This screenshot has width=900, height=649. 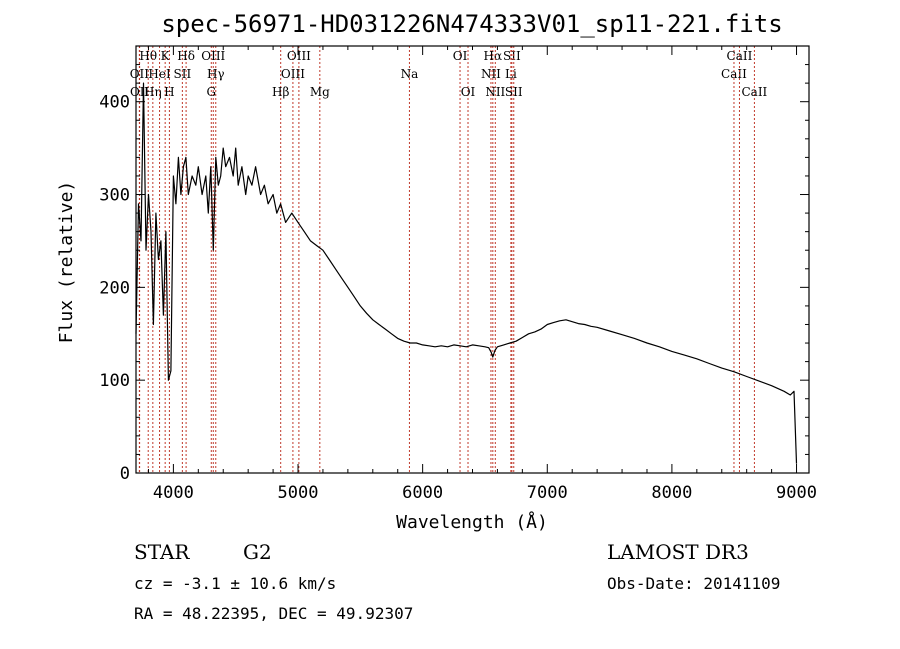 What do you see at coordinates (166, 56) in the screenshot?
I see `line-label-5: K` at bounding box center [166, 56].